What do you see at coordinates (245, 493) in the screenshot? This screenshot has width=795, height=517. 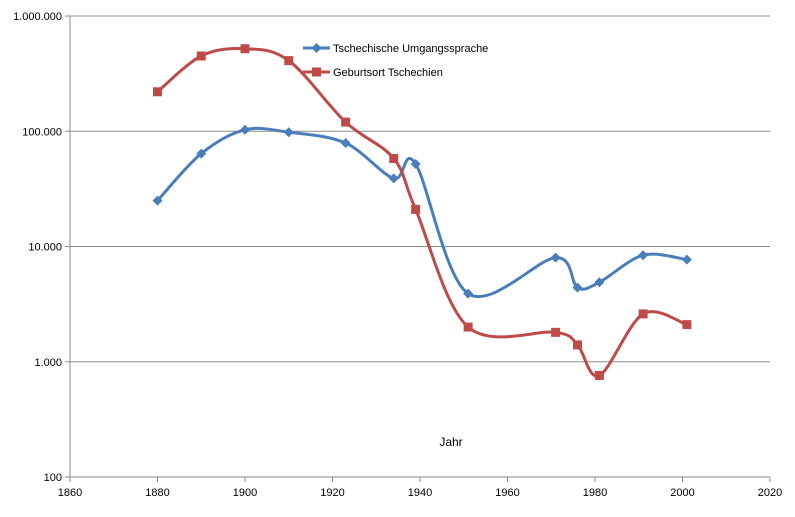 I see `x-tick-label: 1900` at bounding box center [245, 493].